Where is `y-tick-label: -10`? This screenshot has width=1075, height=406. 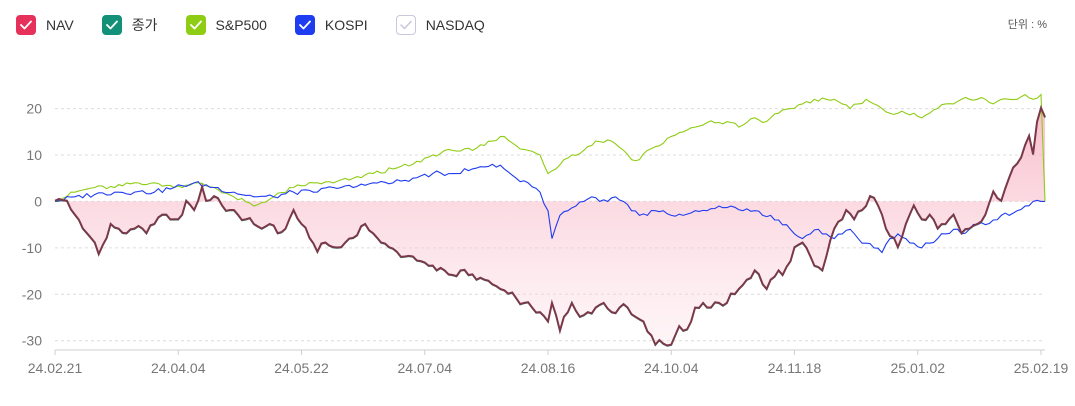
y-tick-label: -10 is located at coordinates (32, 248).